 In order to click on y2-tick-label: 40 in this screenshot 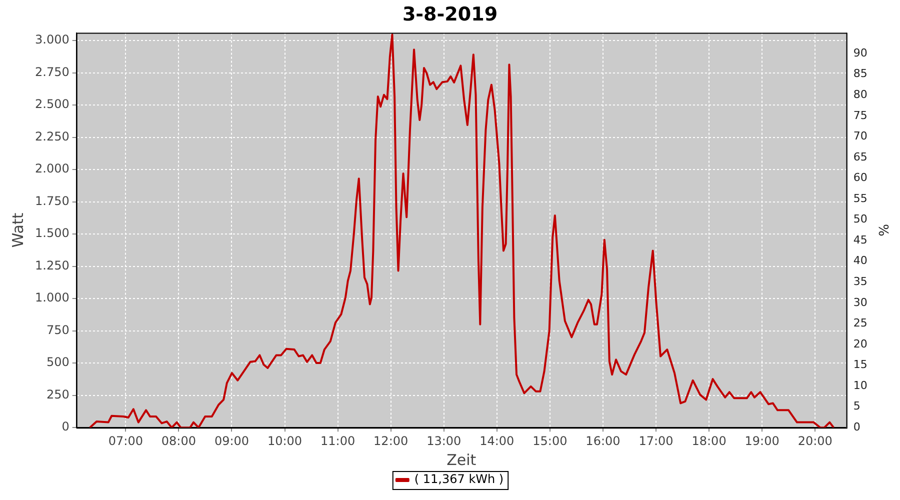, I will do `click(860, 261)`.